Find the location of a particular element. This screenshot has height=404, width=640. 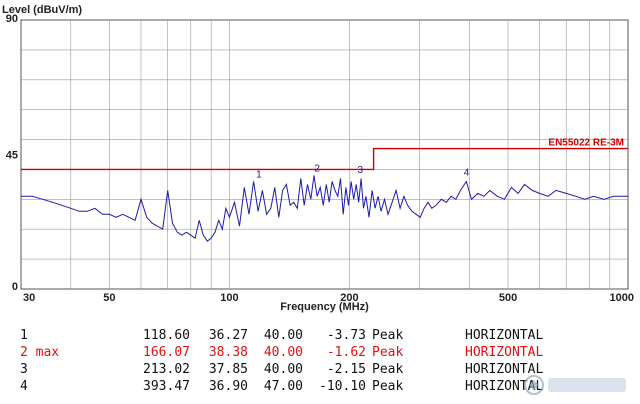

marker-freq-cell: 118.60 is located at coordinates (166, 335).